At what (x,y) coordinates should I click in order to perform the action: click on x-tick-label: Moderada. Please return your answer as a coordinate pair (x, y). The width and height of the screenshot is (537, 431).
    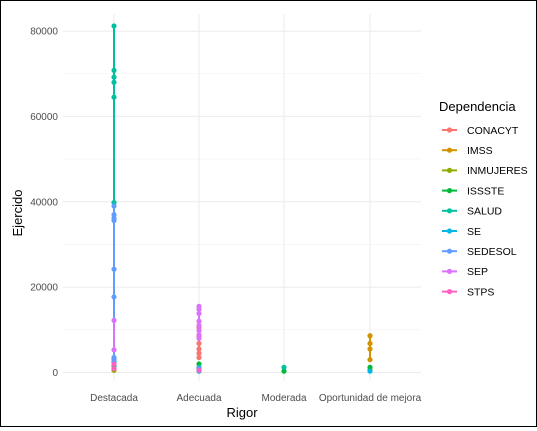
    Looking at the image, I should click on (283, 398).